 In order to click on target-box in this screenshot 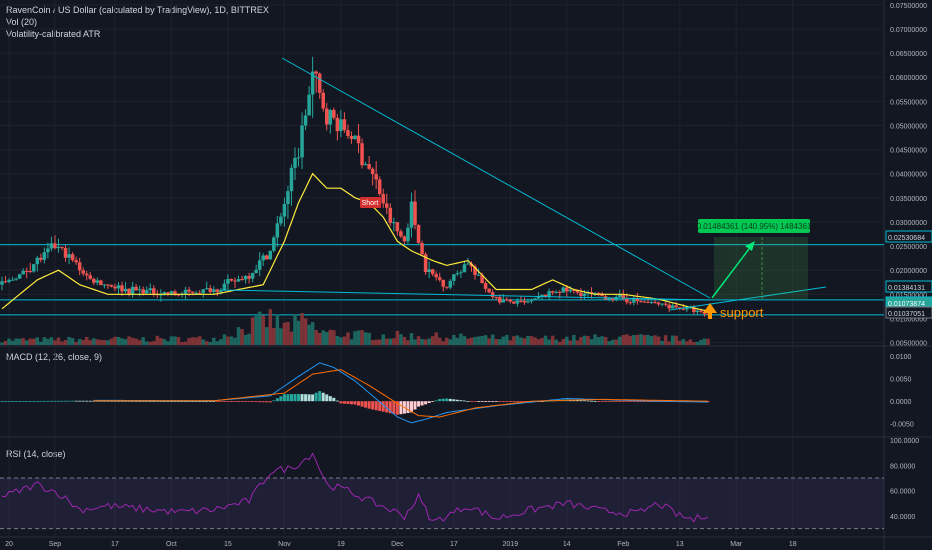, I will do `click(761, 268)`.